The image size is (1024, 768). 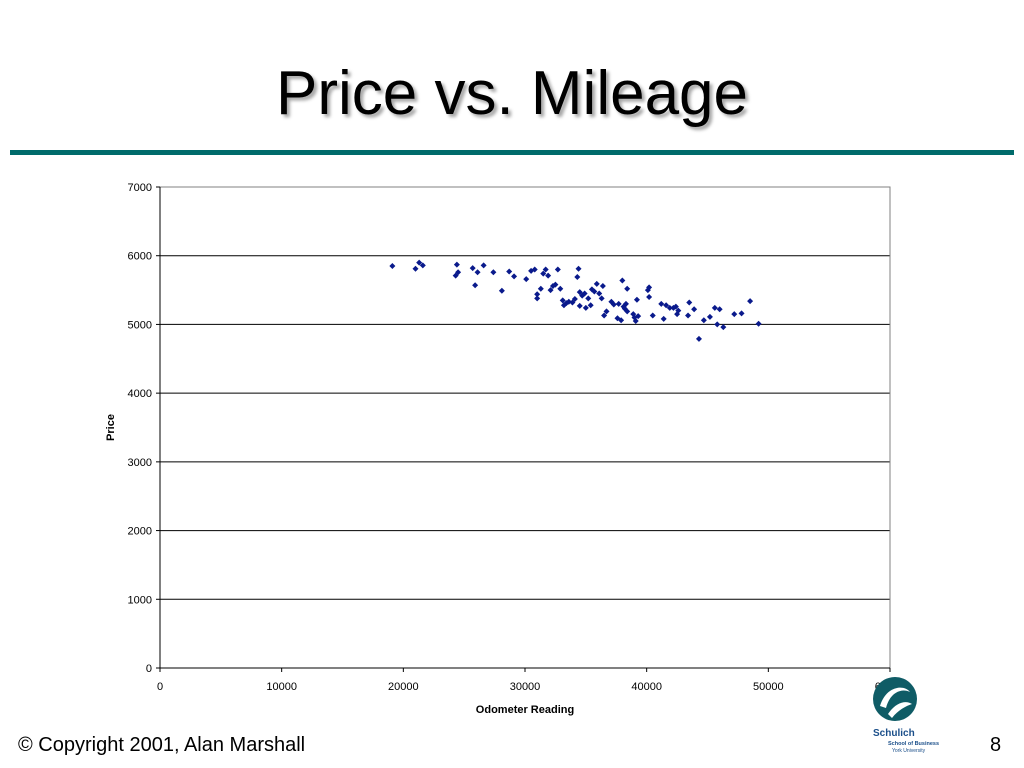 I want to click on x-tick-label: 10000, so click(x=281, y=687).